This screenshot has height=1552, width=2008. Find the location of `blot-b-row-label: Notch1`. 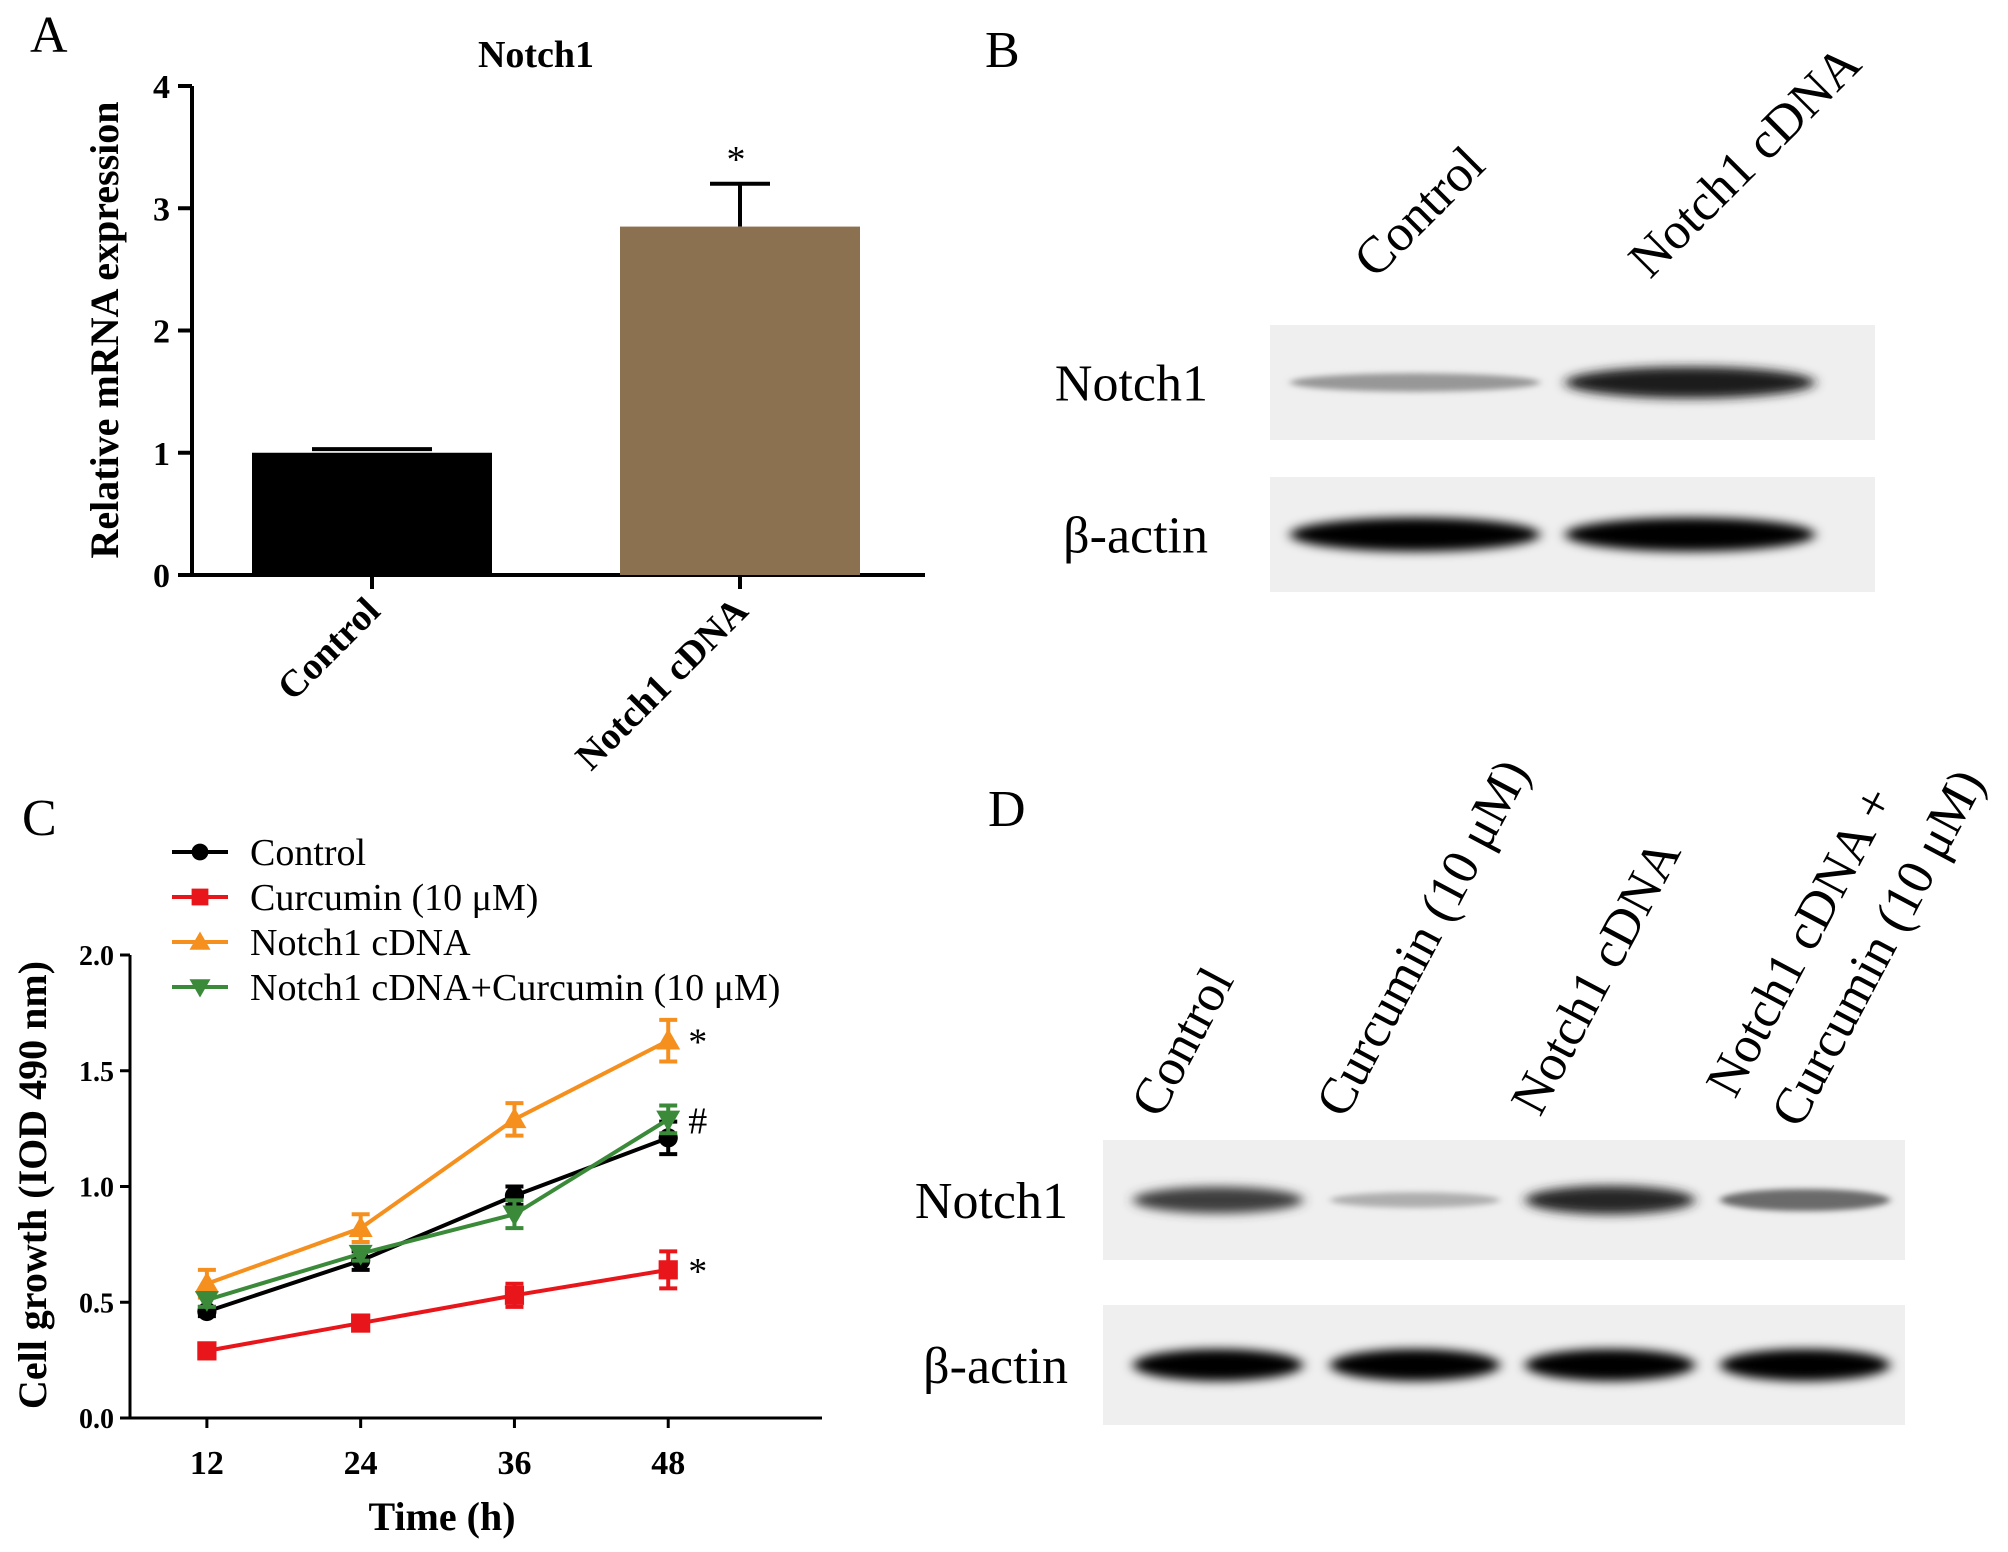

blot-b-row-label: Notch1 is located at coordinates (1131, 384).